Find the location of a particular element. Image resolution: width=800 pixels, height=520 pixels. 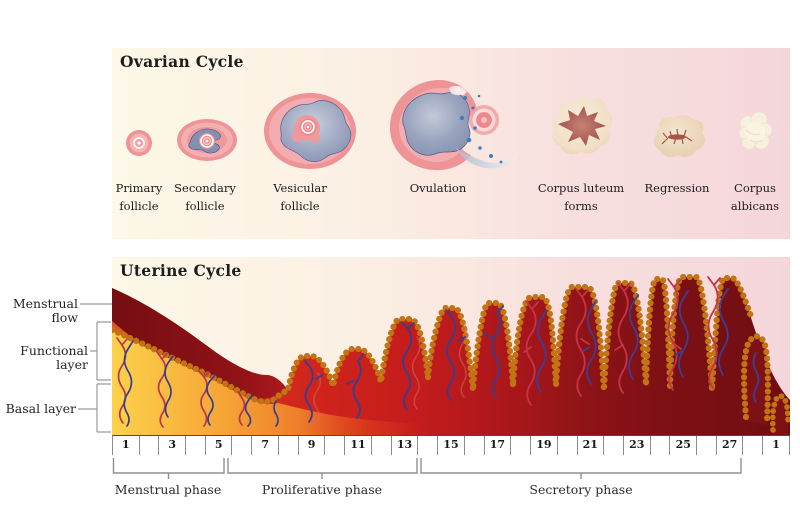

stage-label-primary-follicle: Primary follicle is located at coordinates (139, 197).